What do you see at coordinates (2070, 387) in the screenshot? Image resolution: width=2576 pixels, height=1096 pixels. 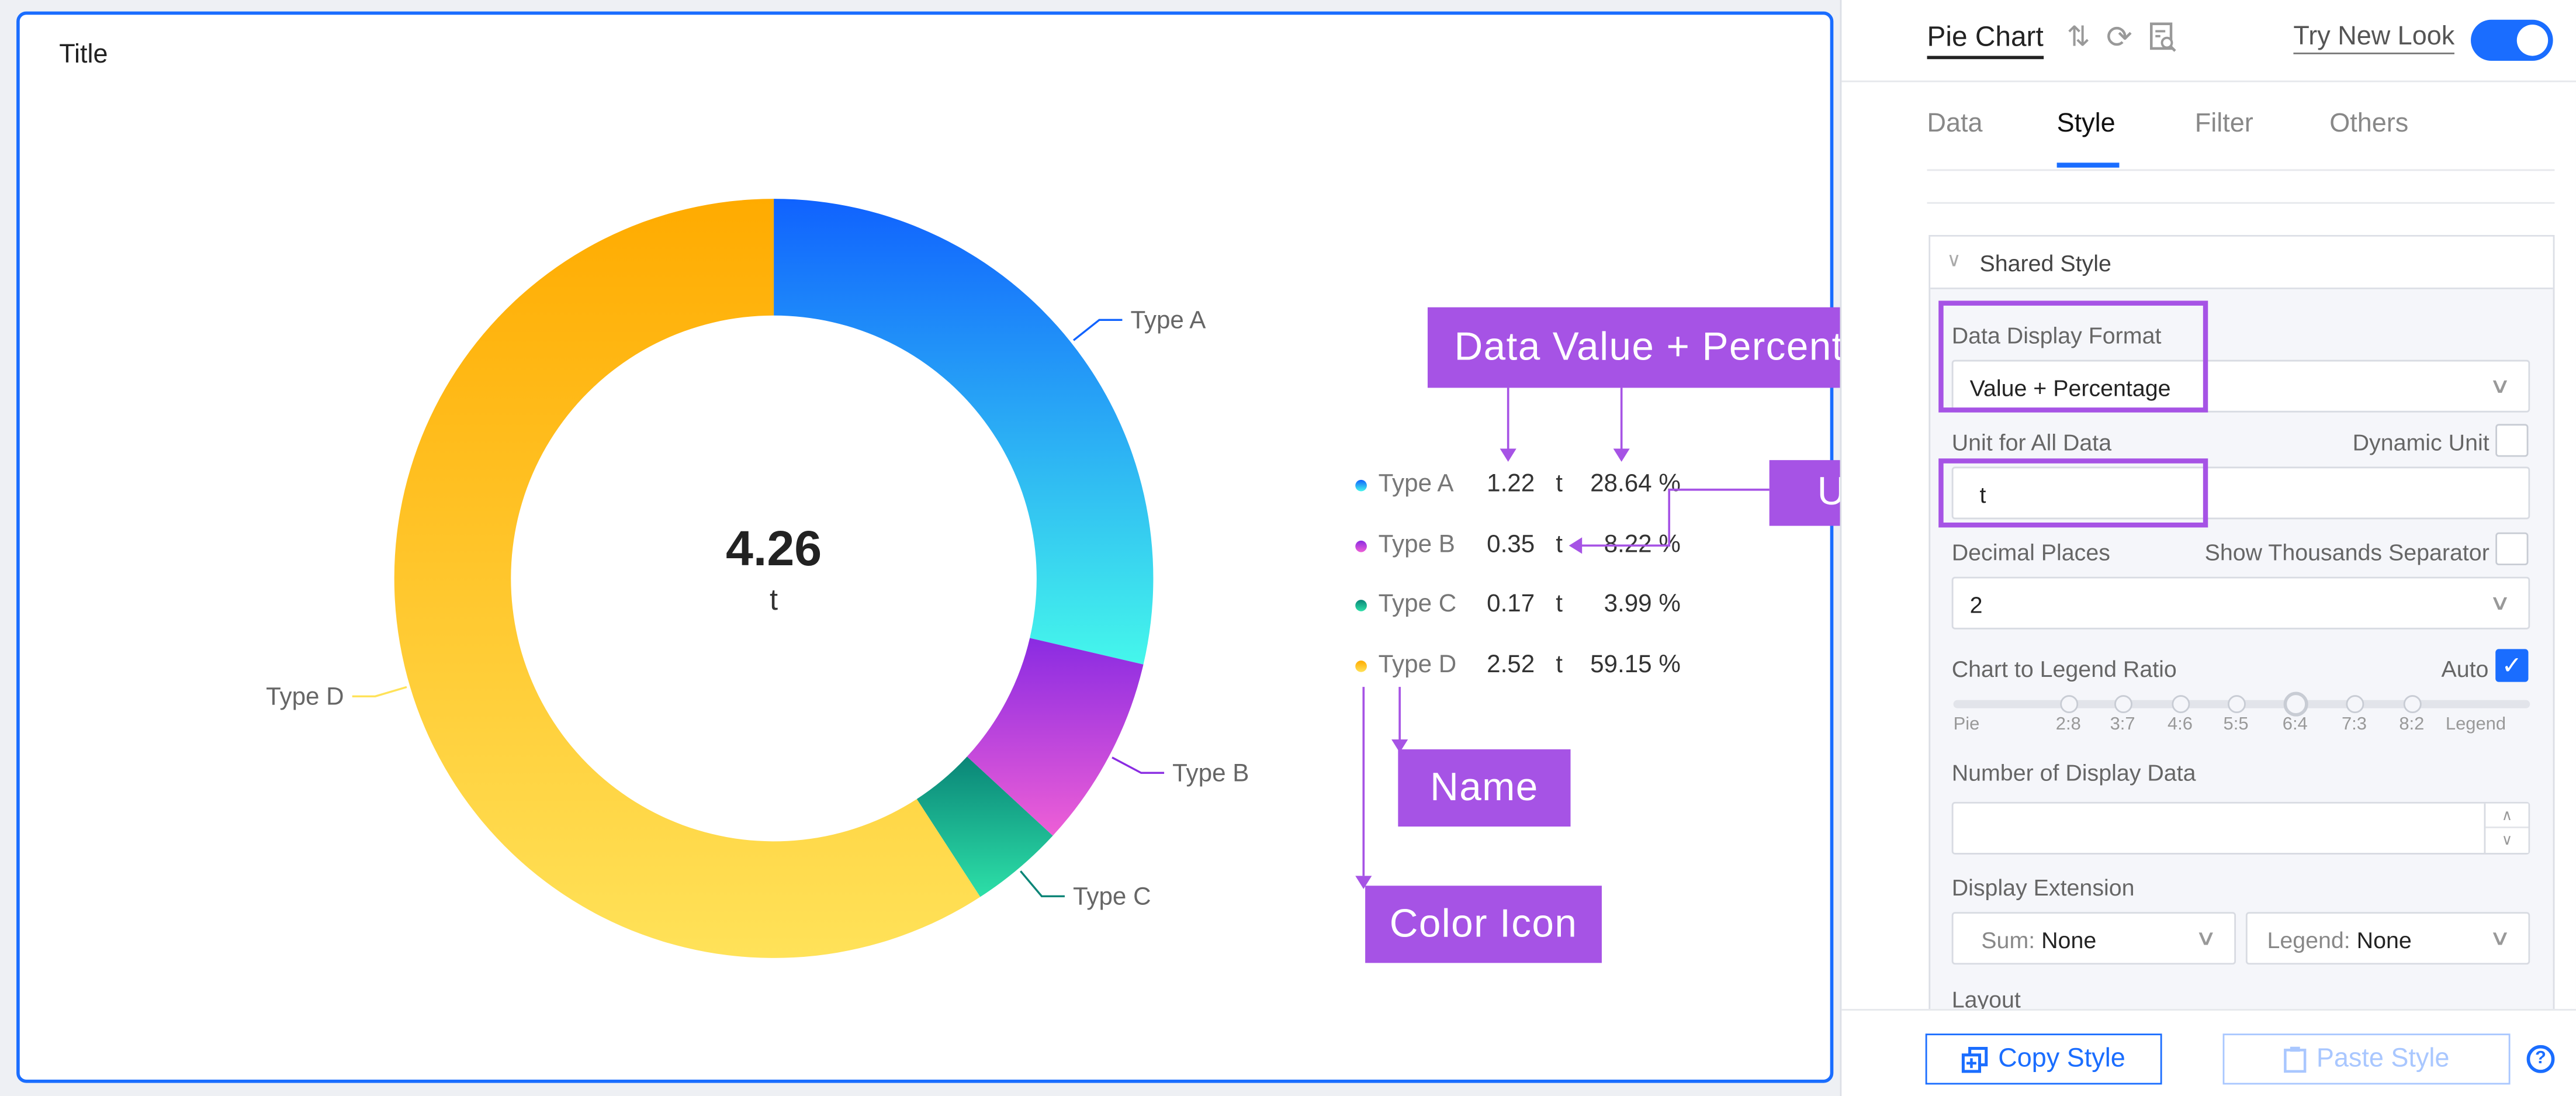 I see `selected-value: Value + Percentage` at bounding box center [2070, 387].